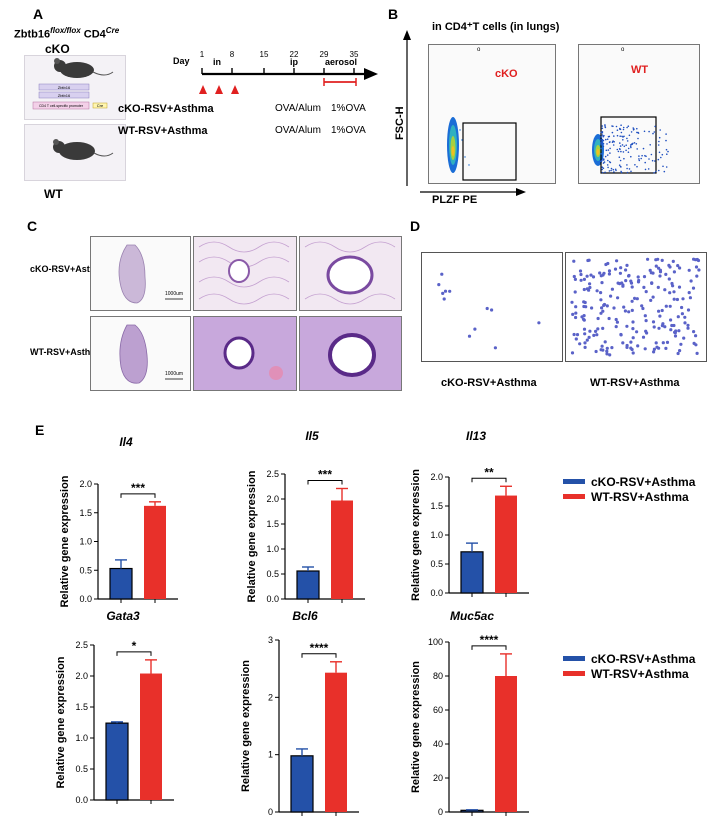 Image resolution: width=717 pixels, height=833 pixels. Describe the element at coordinates (324, 54) in the screenshot. I see `svg-text: 29` at that location.